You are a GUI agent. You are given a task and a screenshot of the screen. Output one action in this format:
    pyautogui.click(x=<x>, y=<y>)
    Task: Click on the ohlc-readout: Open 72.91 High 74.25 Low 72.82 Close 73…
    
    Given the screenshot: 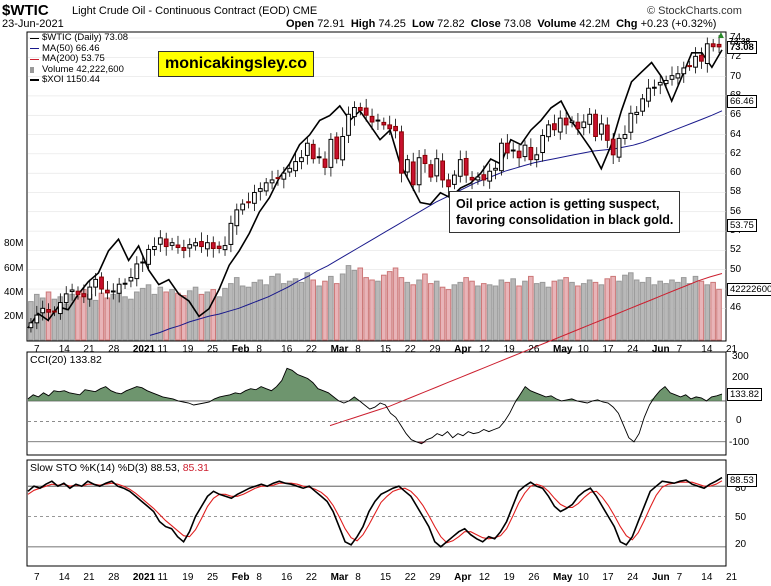 What is the action you would take?
    pyautogui.click(x=501, y=24)
    